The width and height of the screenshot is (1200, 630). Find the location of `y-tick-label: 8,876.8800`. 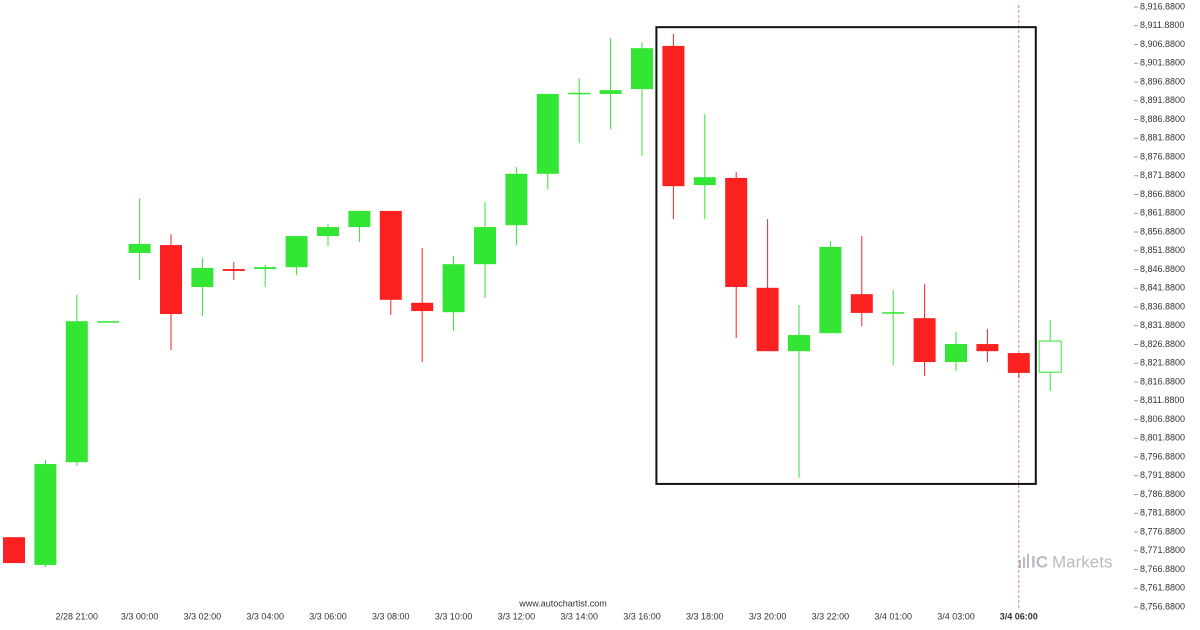

y-tick-label: 8,876.8800 is located at coordinates (1162, 156).